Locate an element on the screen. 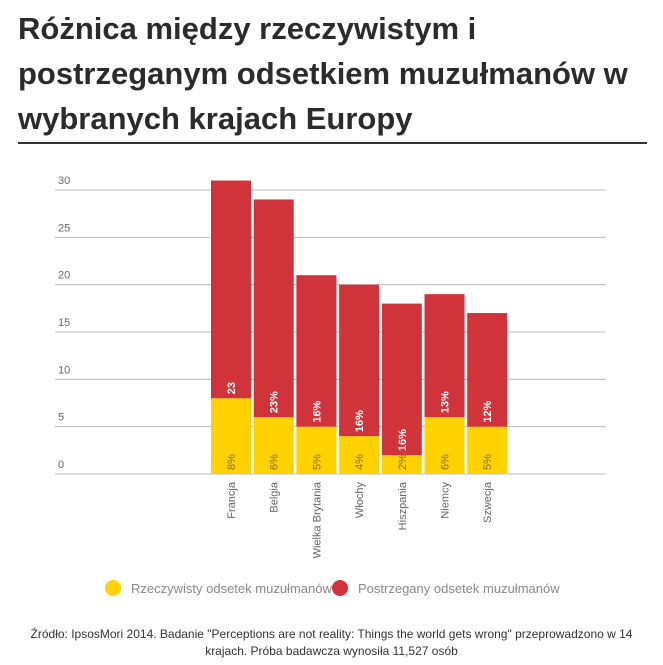 The image size is (663, 665). y-tick-label: 20 is located at coordinates (64, 276).